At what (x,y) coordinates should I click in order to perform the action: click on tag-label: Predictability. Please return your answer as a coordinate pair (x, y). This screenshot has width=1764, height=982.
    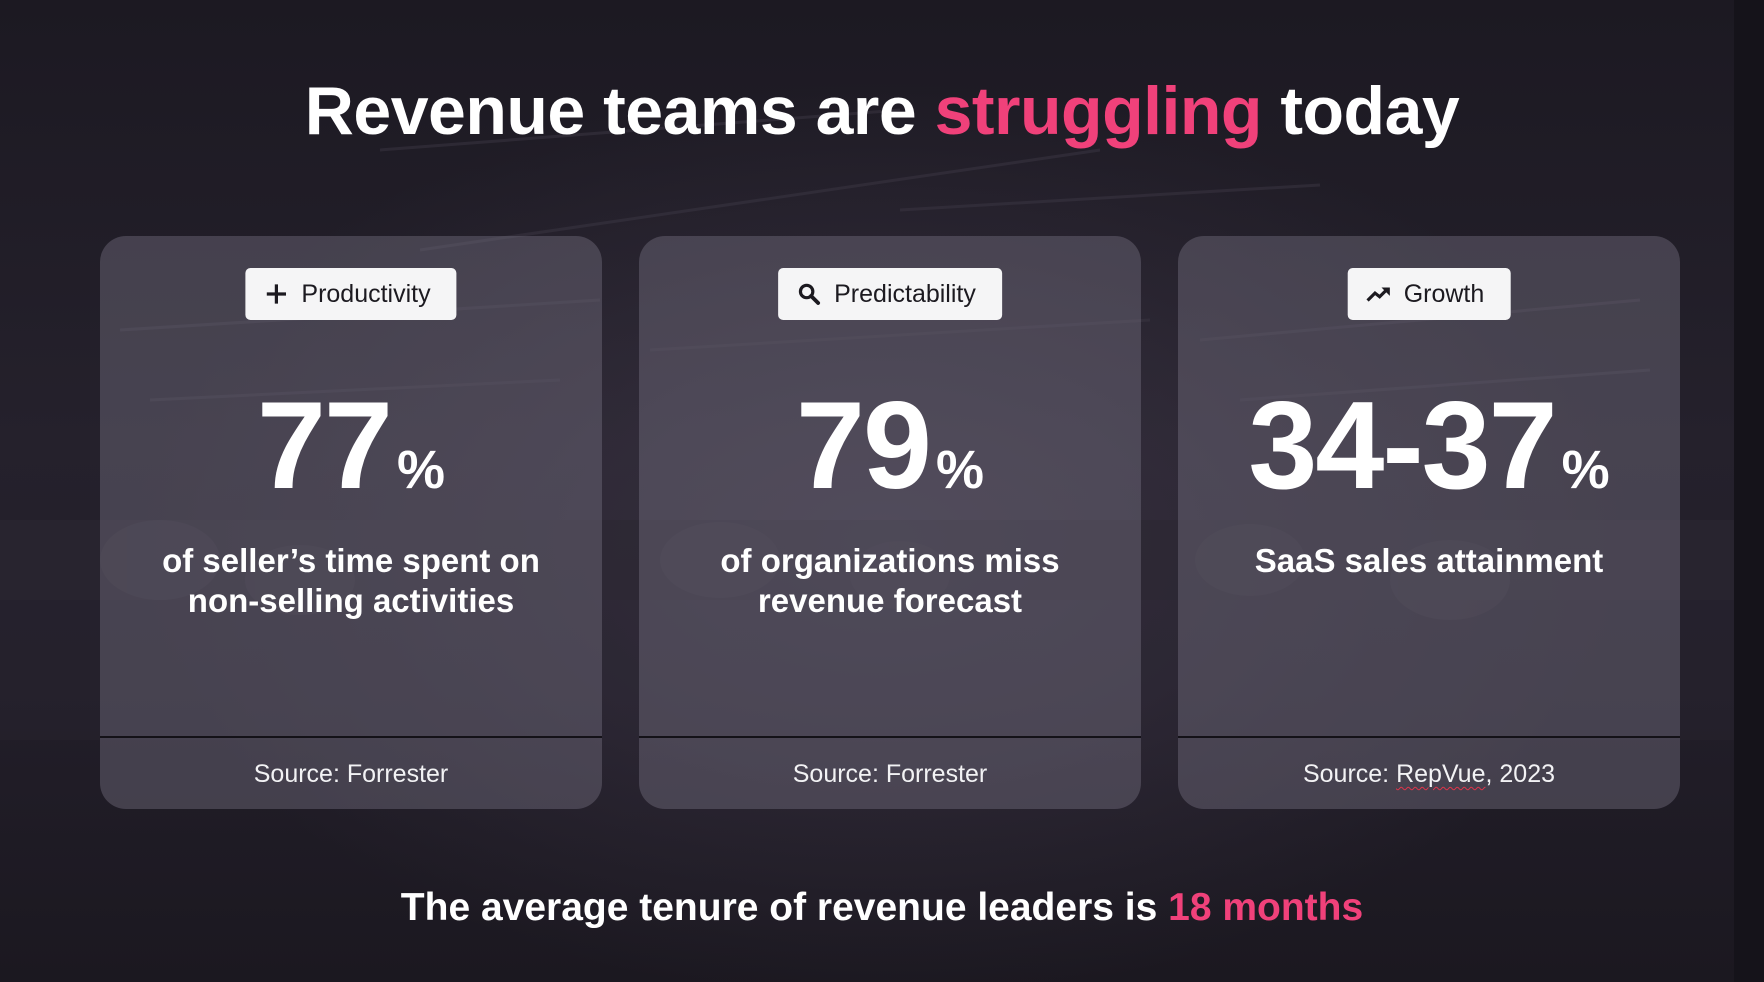
    Looking at the image, I should click on (905, 293).